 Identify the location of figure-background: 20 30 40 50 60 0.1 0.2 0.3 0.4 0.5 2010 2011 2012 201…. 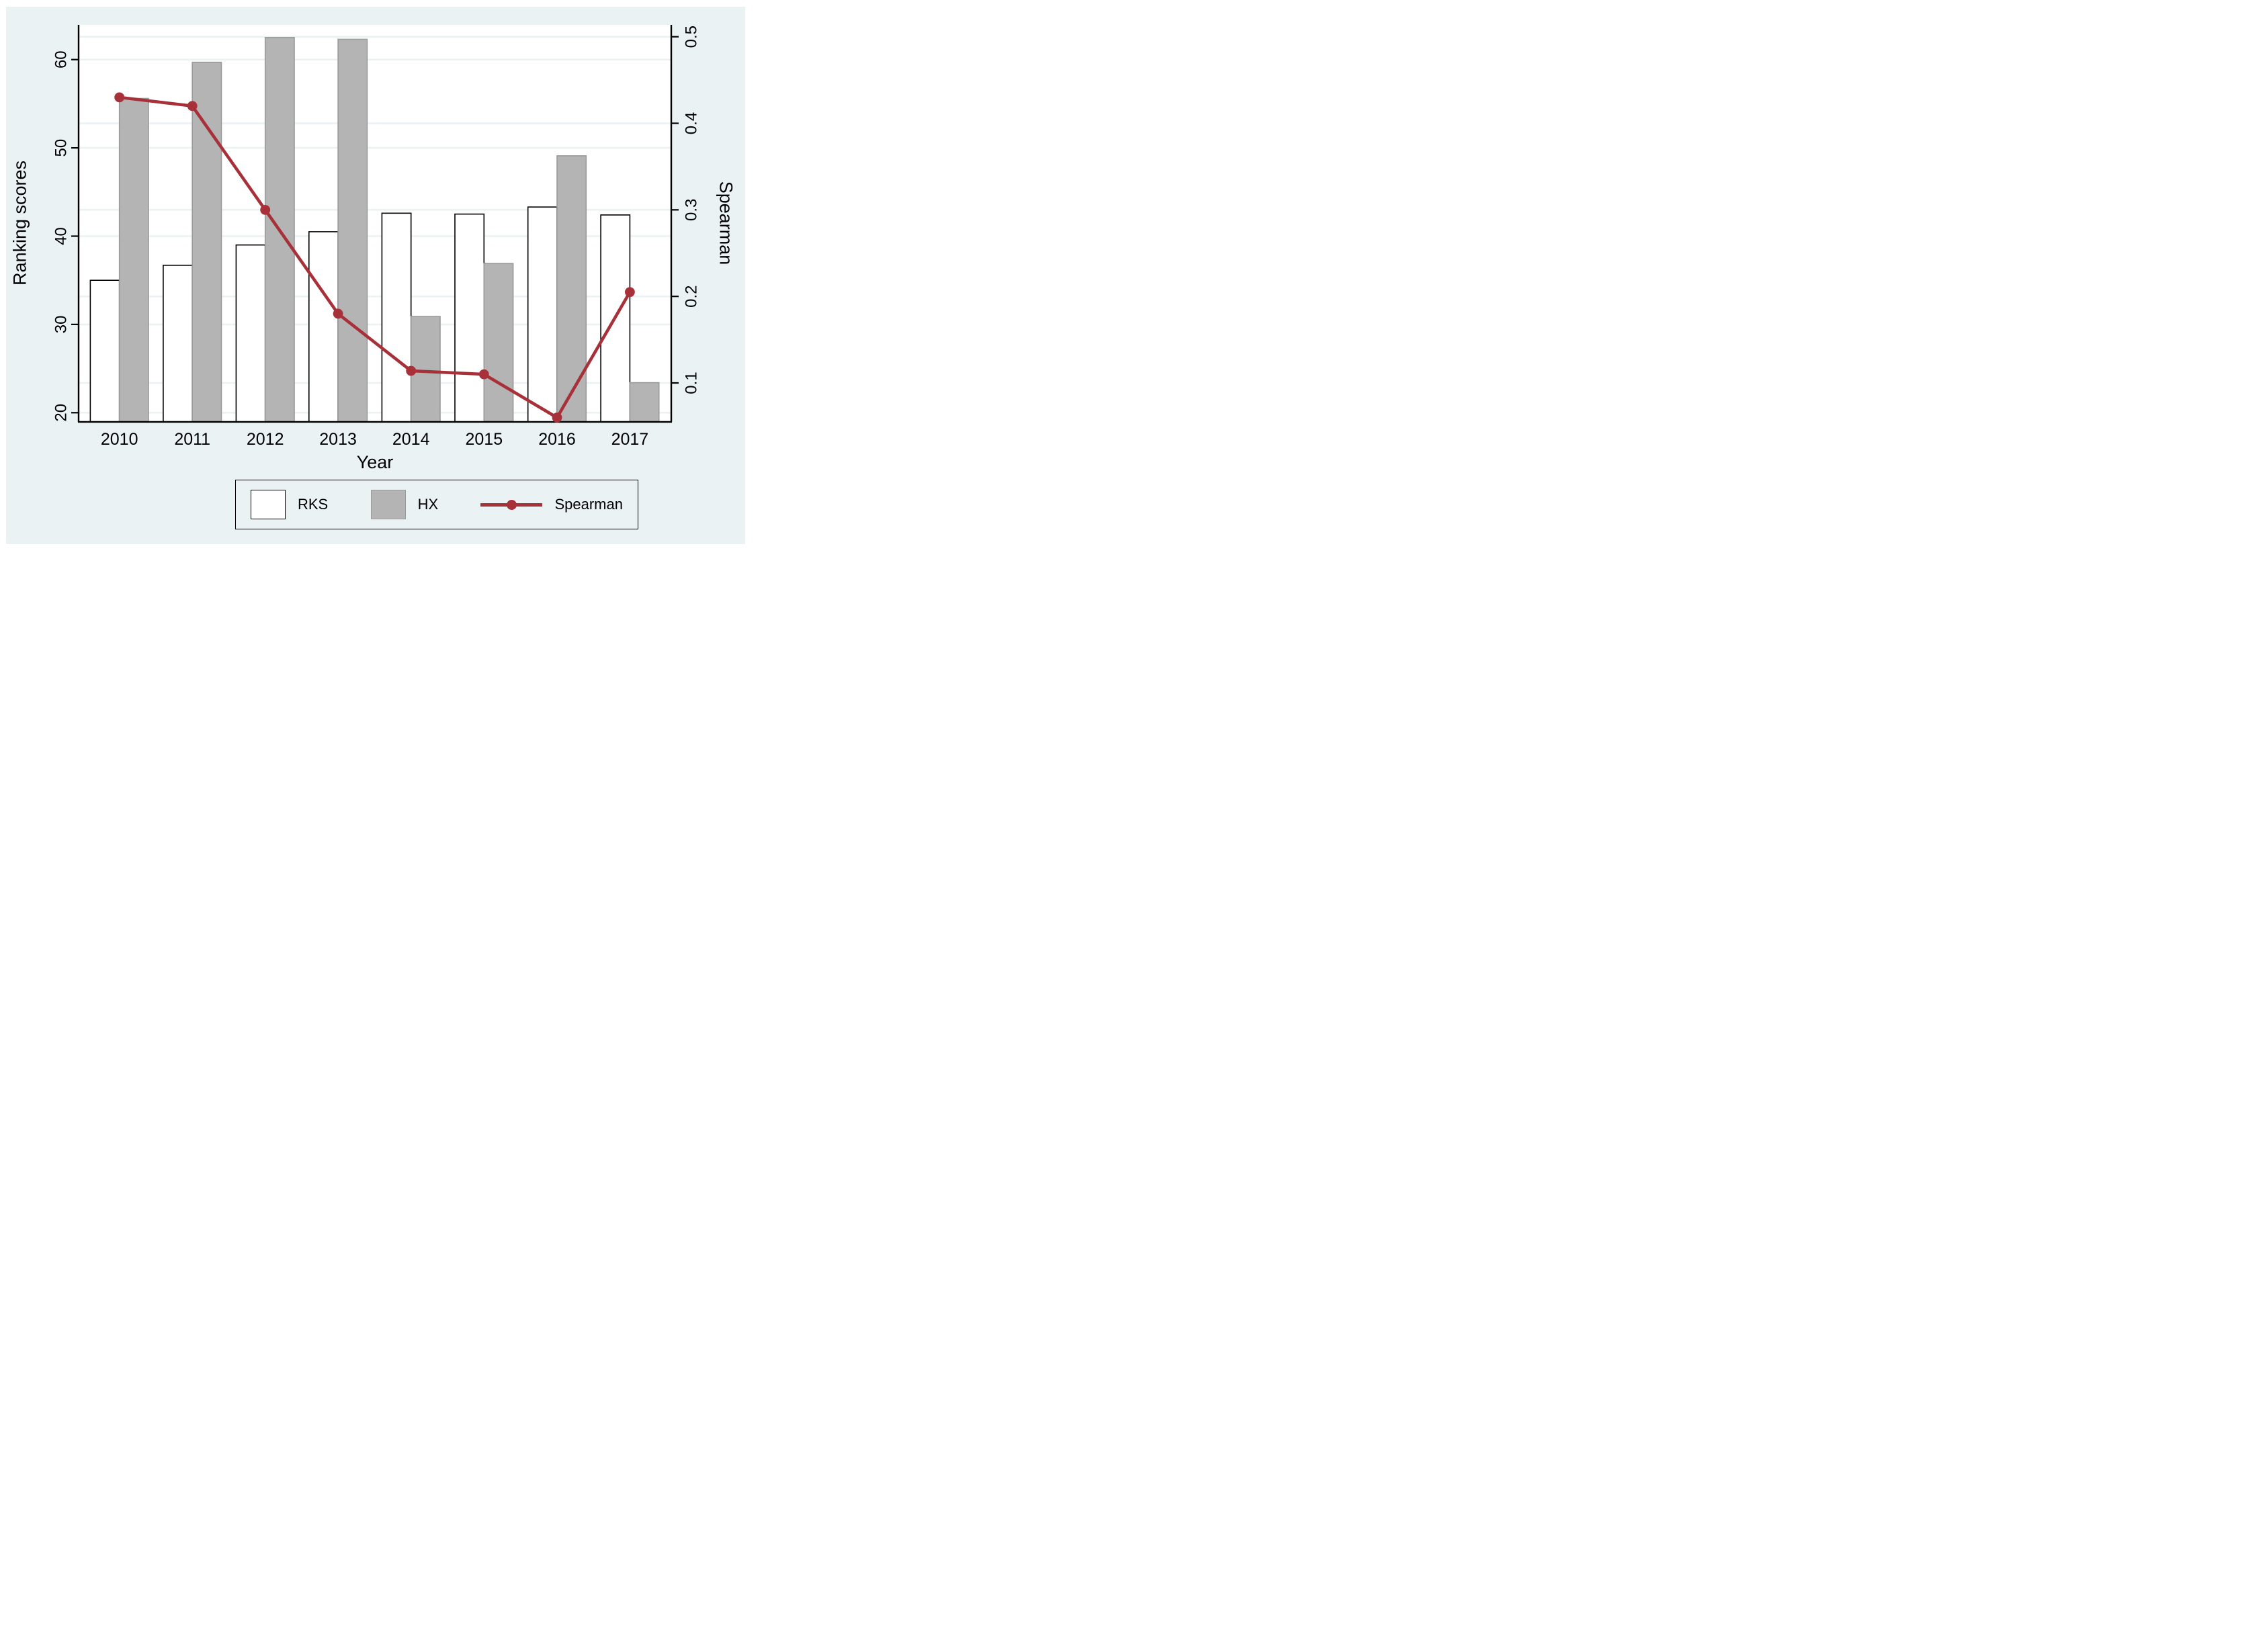
(375, 275).